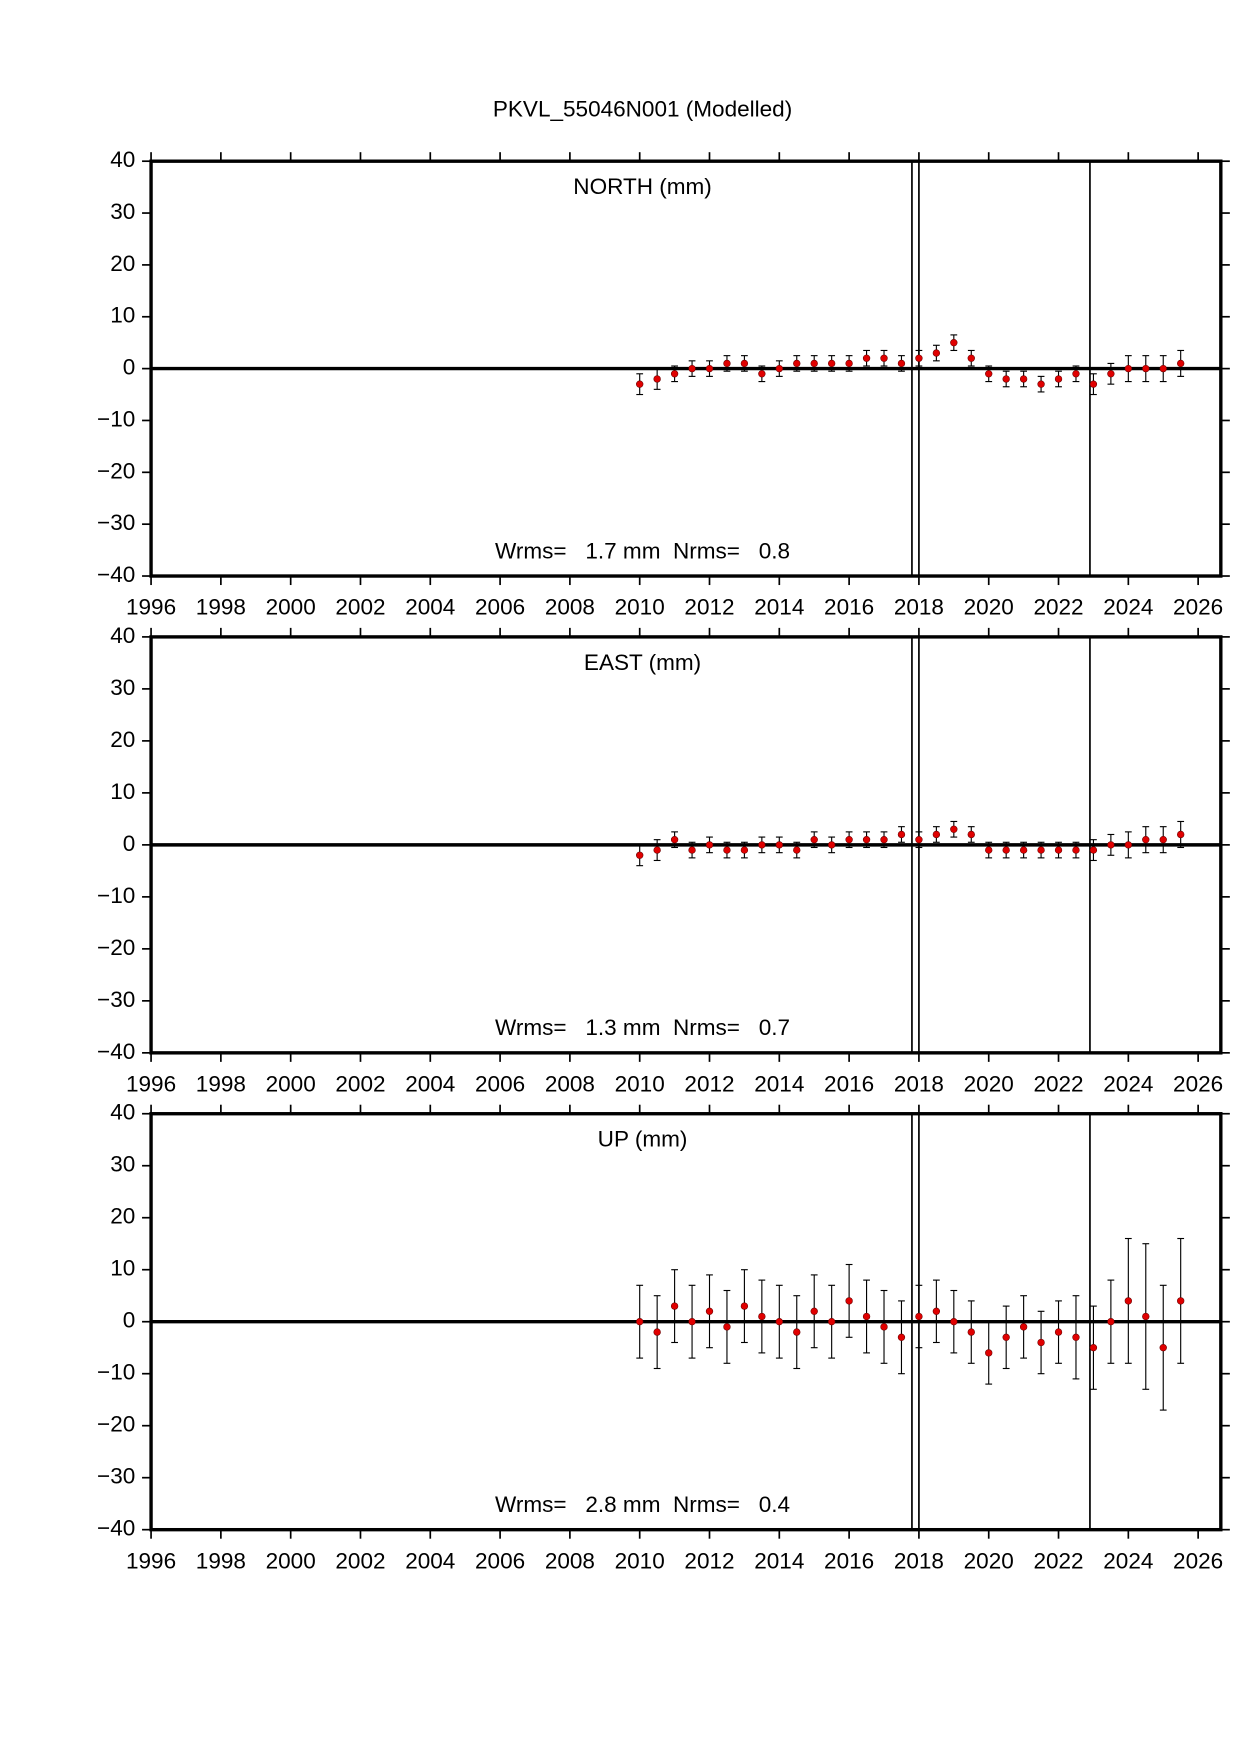 This screenshot has height=1754, width=1240. I want to click on x-tick-label: 2018, so click(919, 1560).